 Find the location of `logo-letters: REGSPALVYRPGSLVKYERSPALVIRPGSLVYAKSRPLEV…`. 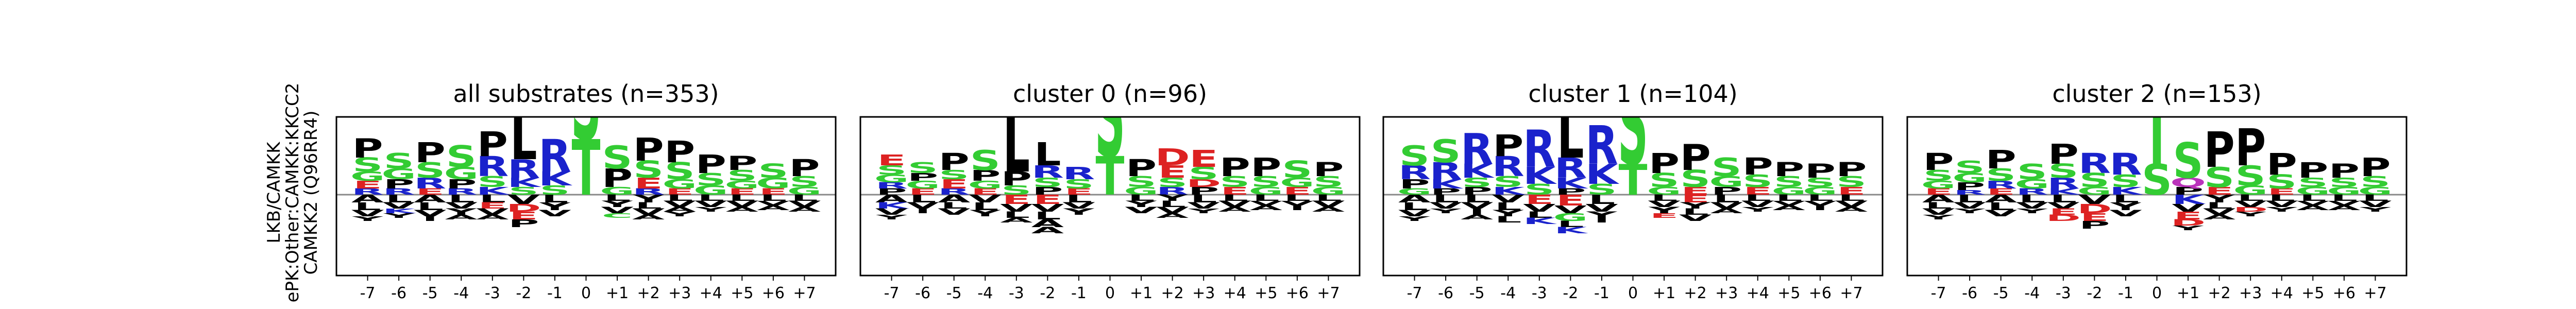

logo-letters: REGSPALVYRPGSLVKYERSPALVIRPGSLVYAKSRPLEV… is located at coordinates (586, 168).